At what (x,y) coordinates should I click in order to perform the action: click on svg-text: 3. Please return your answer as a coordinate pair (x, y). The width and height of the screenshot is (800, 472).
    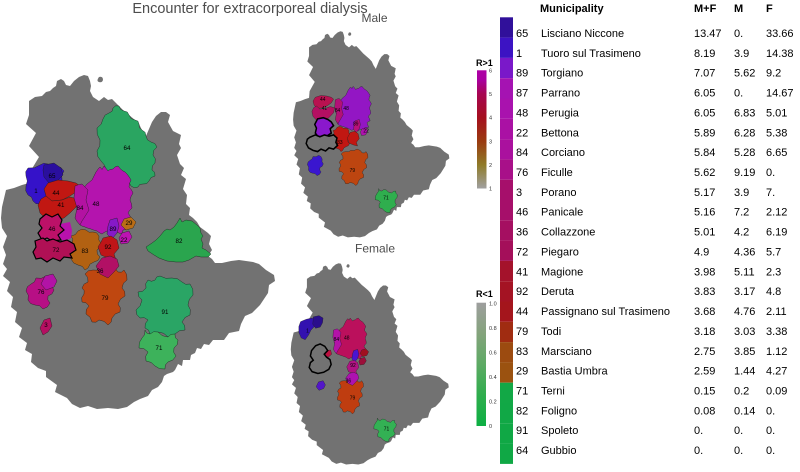
    Looking at the image, I should click on (519, 193).